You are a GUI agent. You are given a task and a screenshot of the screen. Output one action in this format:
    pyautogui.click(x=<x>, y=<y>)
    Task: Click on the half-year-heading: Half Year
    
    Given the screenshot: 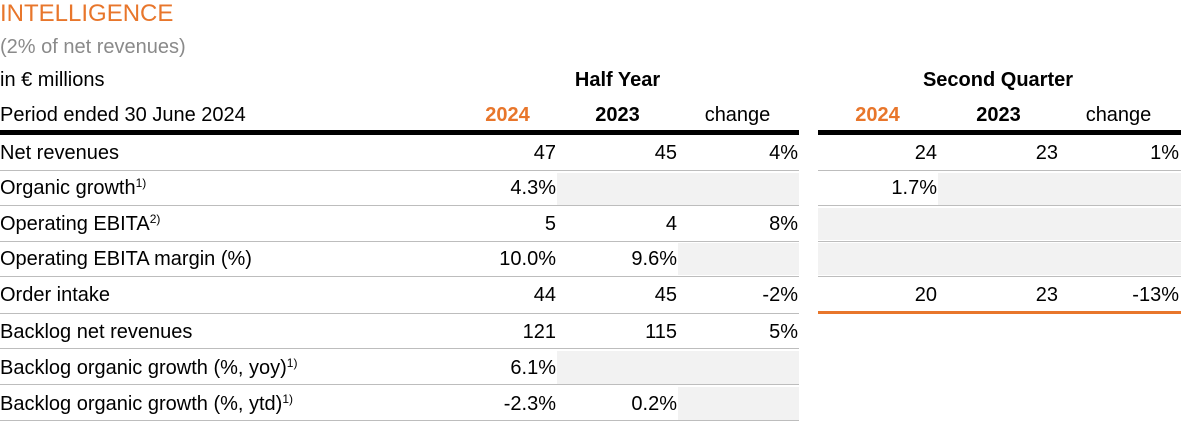 What is the action you would take?
    pyautogui.click(x=617, y=80)
    